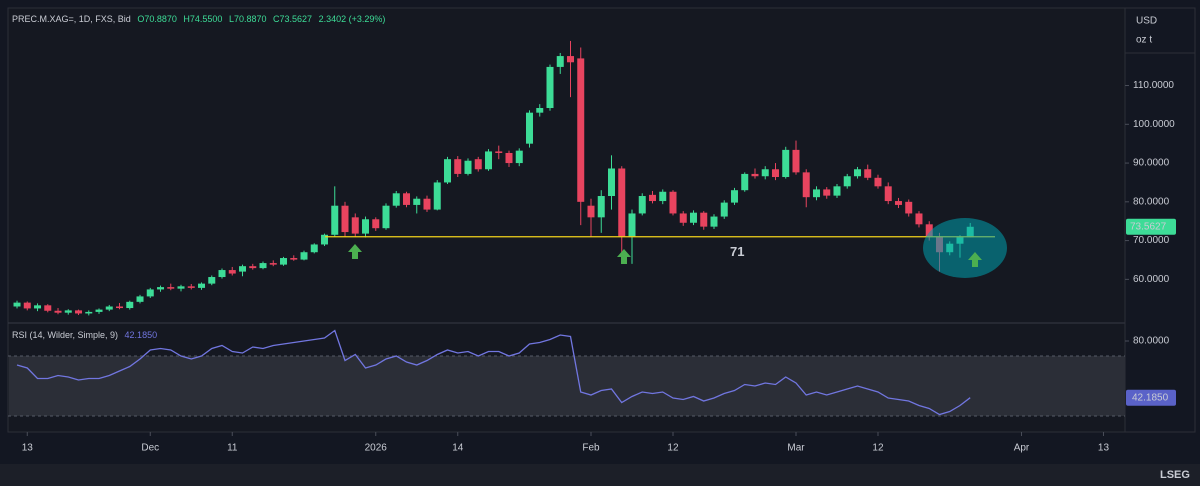 This screenshot has height=486, width=1200. I want to click on ohlc-low: L70.8870, so click(248, 19).